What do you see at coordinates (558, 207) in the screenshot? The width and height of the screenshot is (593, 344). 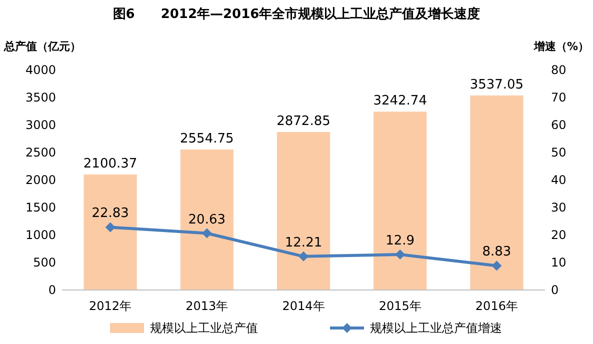 I see `y2tick: 30` at bounding box center [558, 207].